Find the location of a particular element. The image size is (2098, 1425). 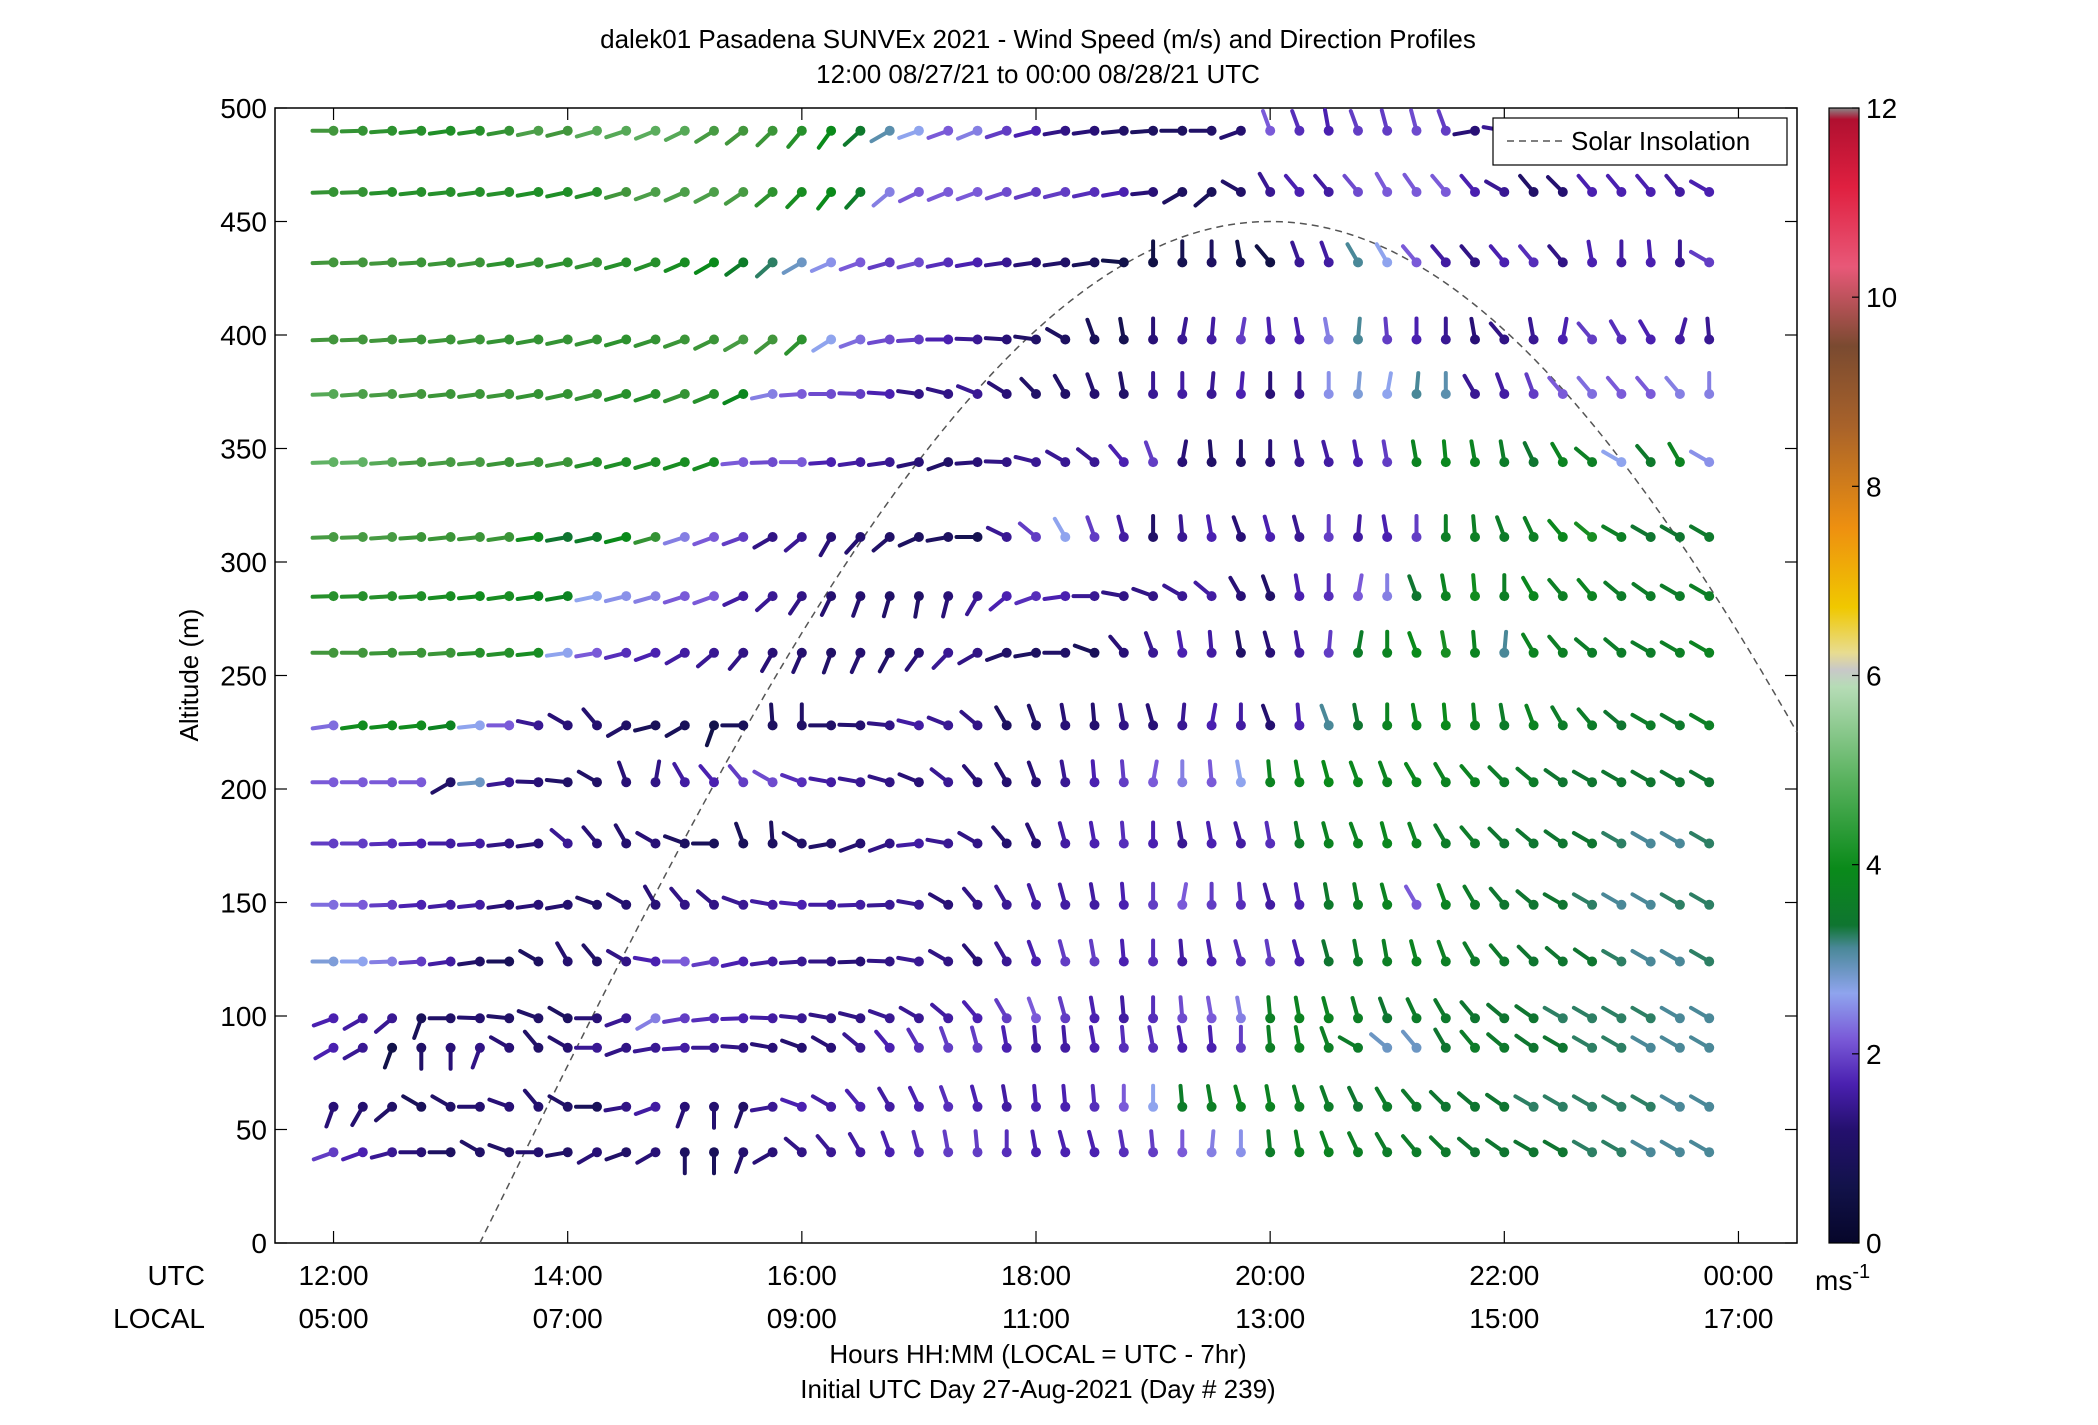

y-tick-label: 300 is located at coordinates (243, 562).